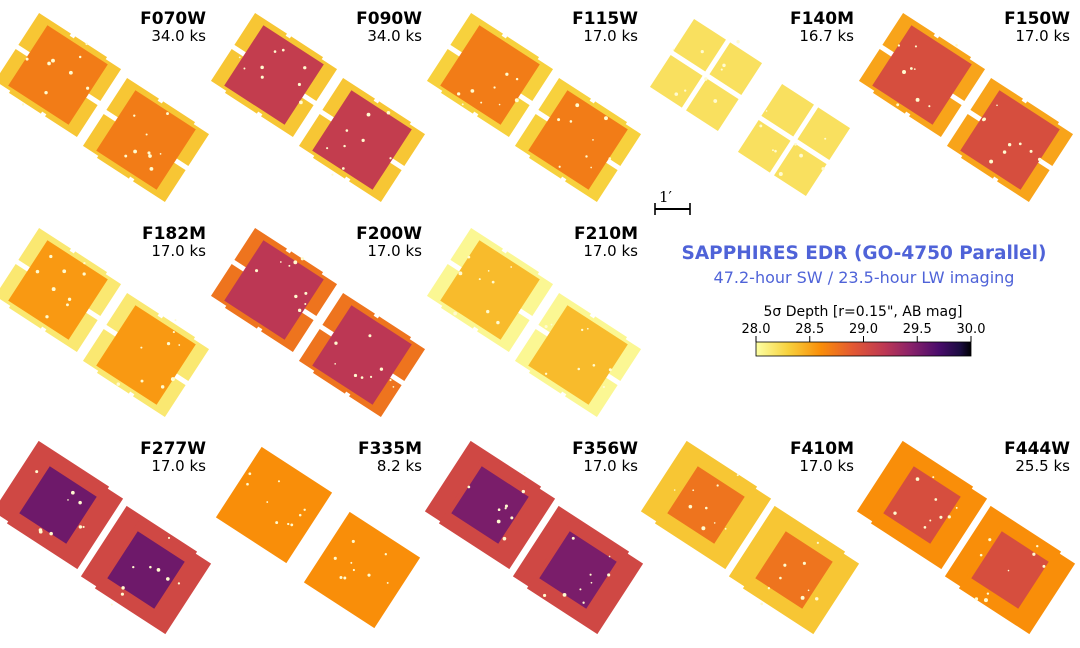  Describe the element at coordinates (787, 110) in the screenshot. I see `sw-detector` at that location.